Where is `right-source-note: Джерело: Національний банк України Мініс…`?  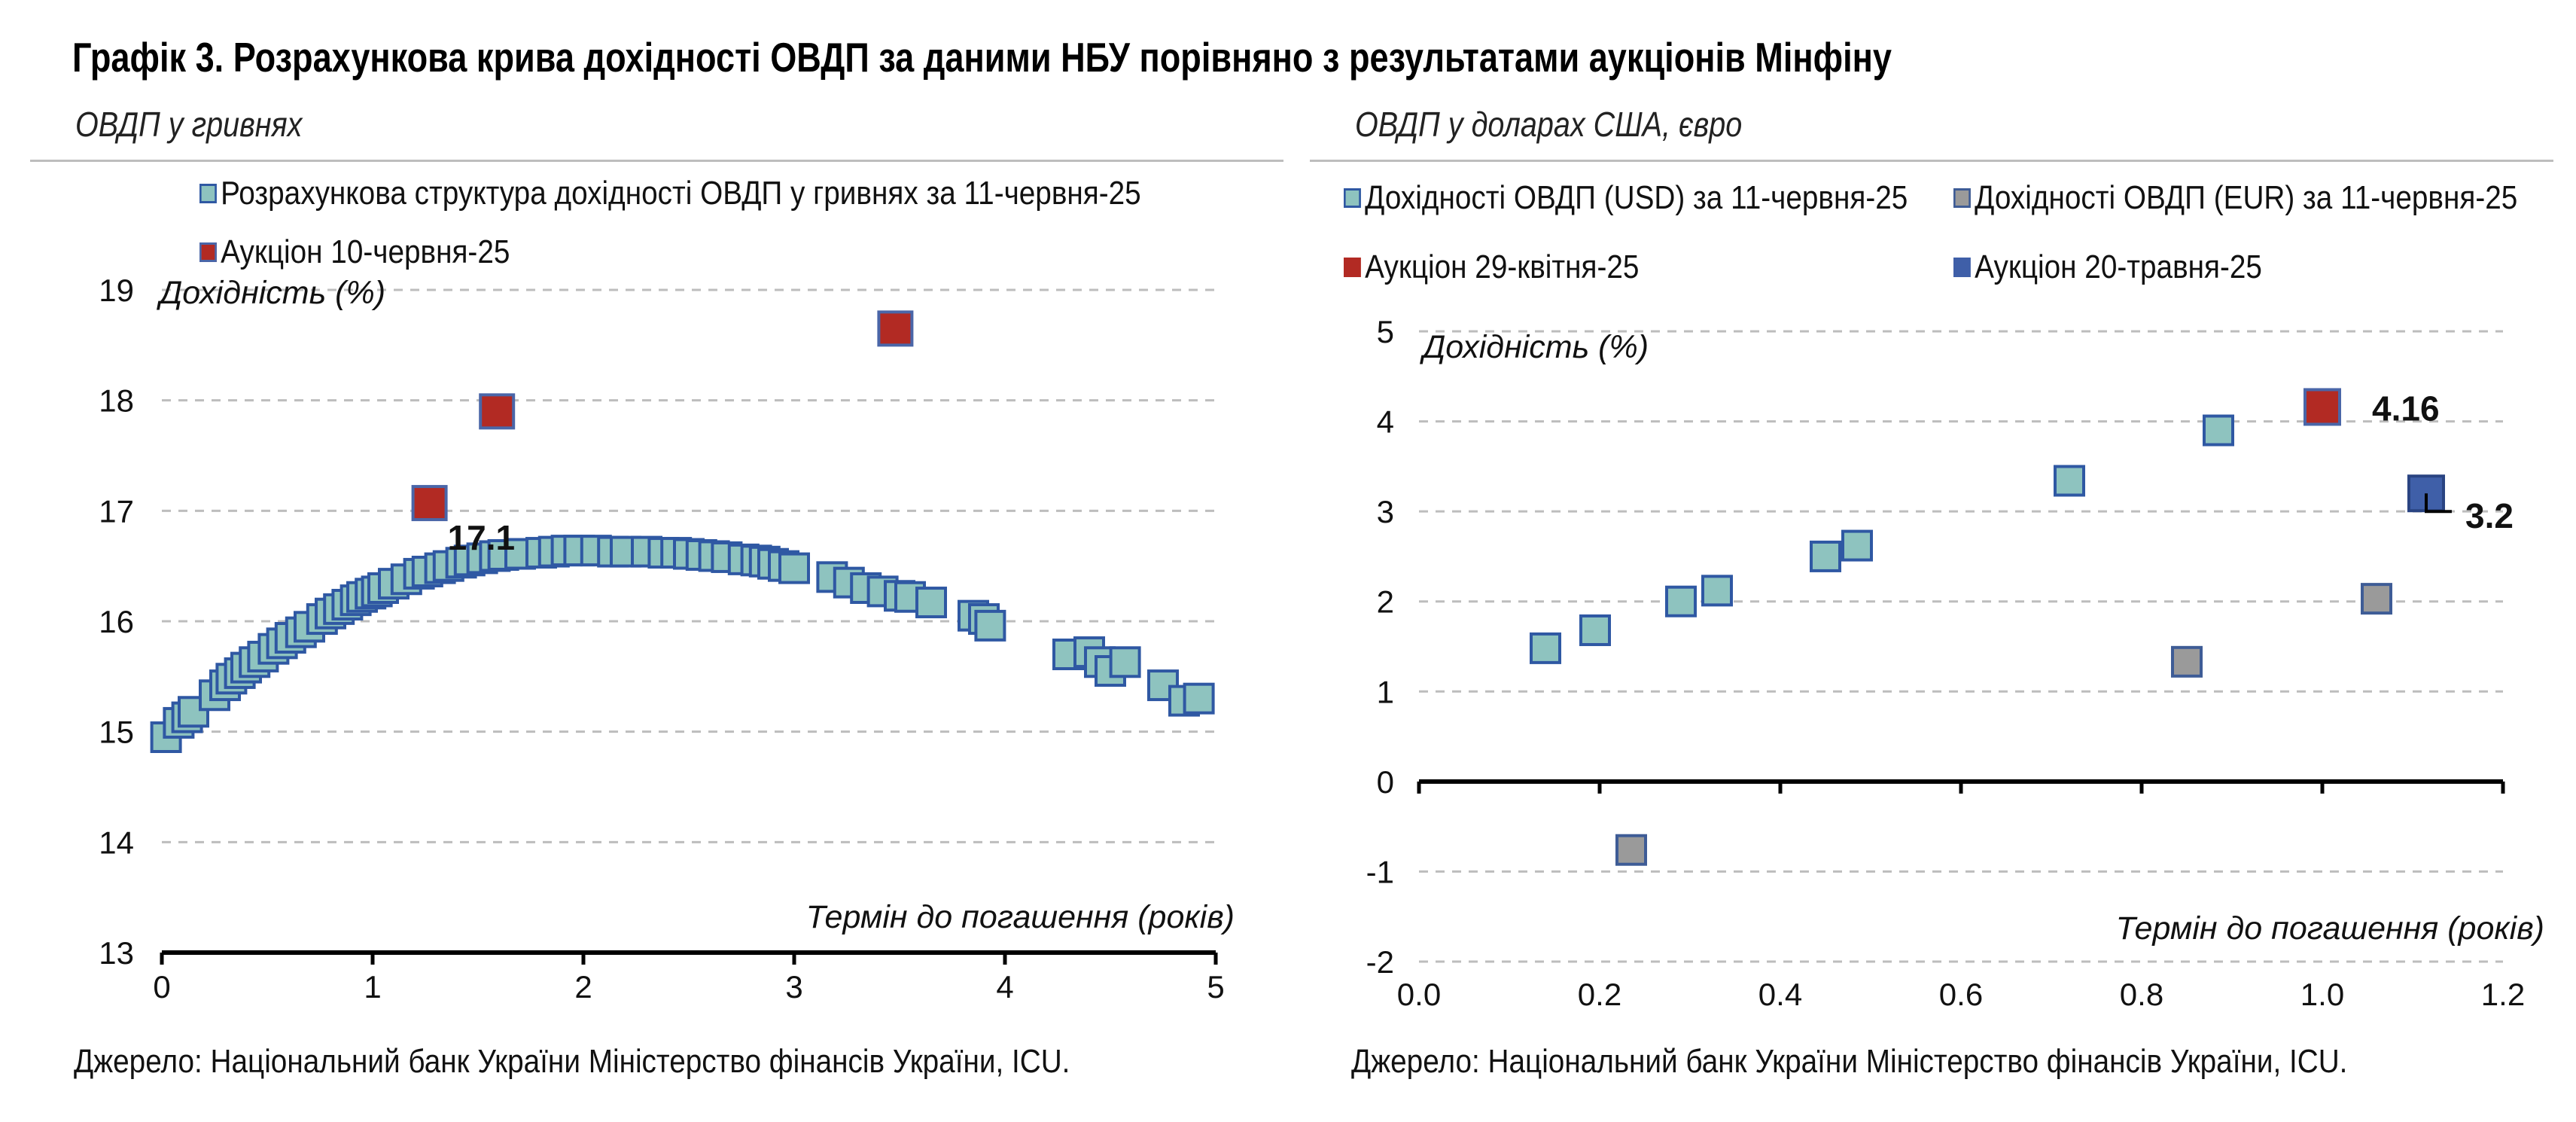
right-source-note: Джерело: Національний банк України Мініс… is located at coordinates (1850, 1061).